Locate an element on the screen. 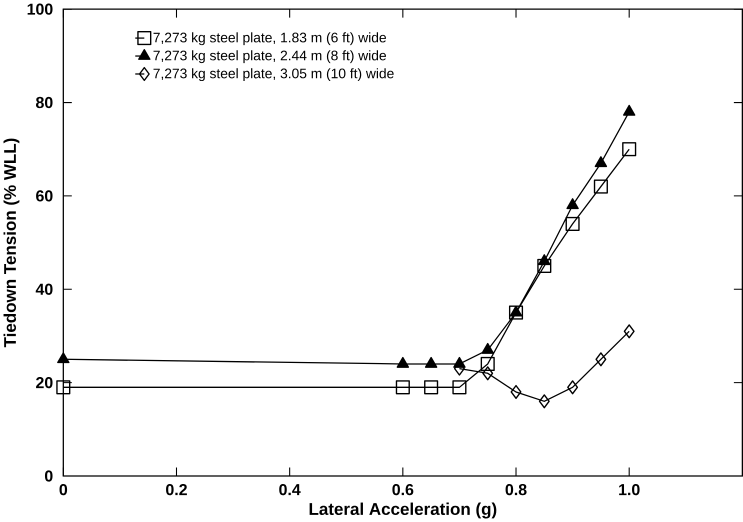 This screenshot has height=522, width=743. y-axis-title: Tiedown Tension (% WLL) is located at coordinates (12, 243).